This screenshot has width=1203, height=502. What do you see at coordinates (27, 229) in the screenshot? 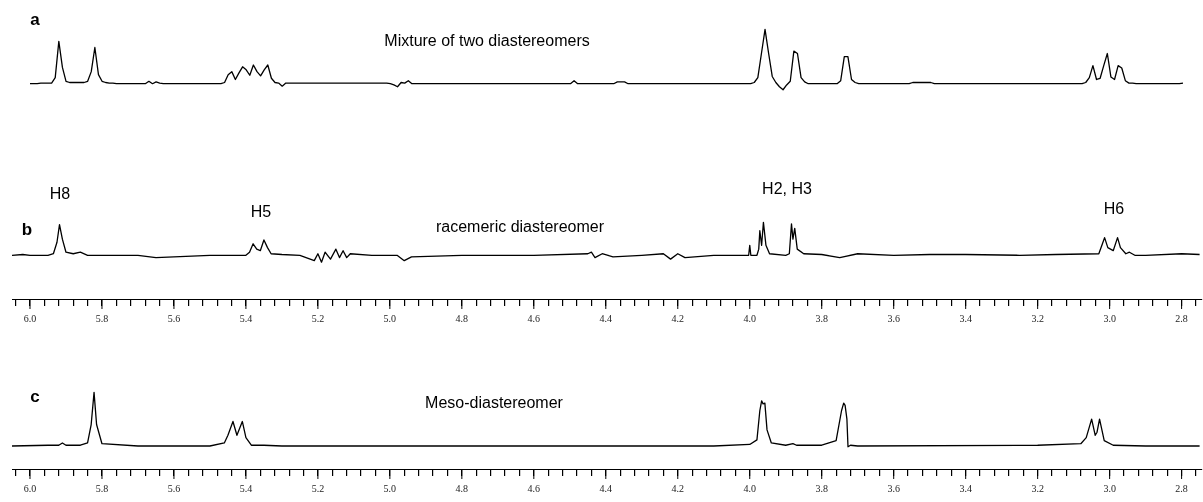
I see `annotation: b` at bounding box center [27, 229].